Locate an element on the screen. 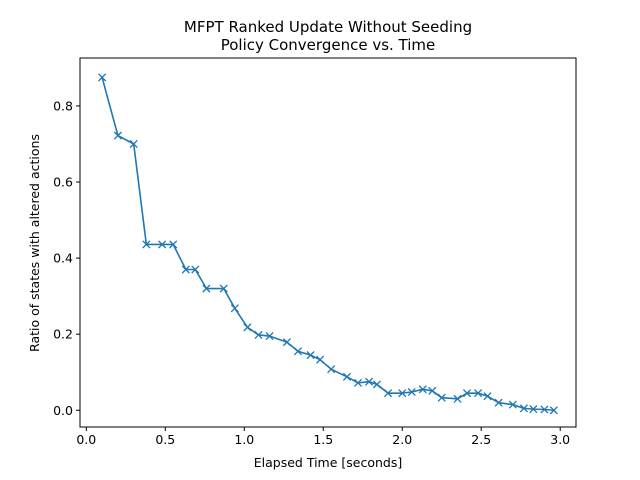 The height and width of the screenshot is (480, 640). y-tick-label: 0.4 is located at coordinates (63, 258).